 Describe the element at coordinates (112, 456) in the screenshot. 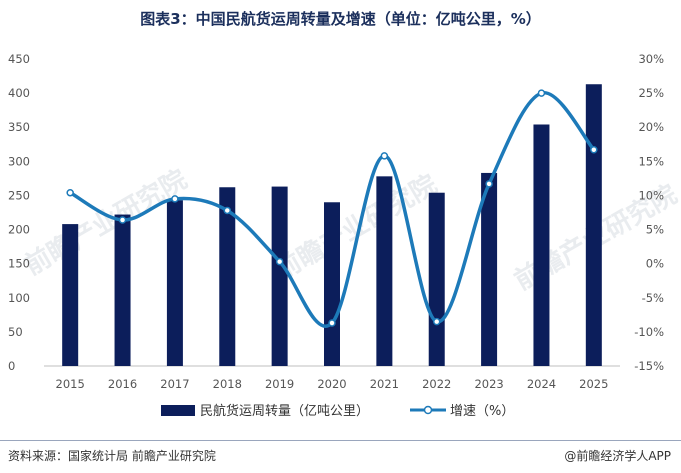

I see `source-text: 资料来源：国家统计局 前瞻产业研究院` at that location.